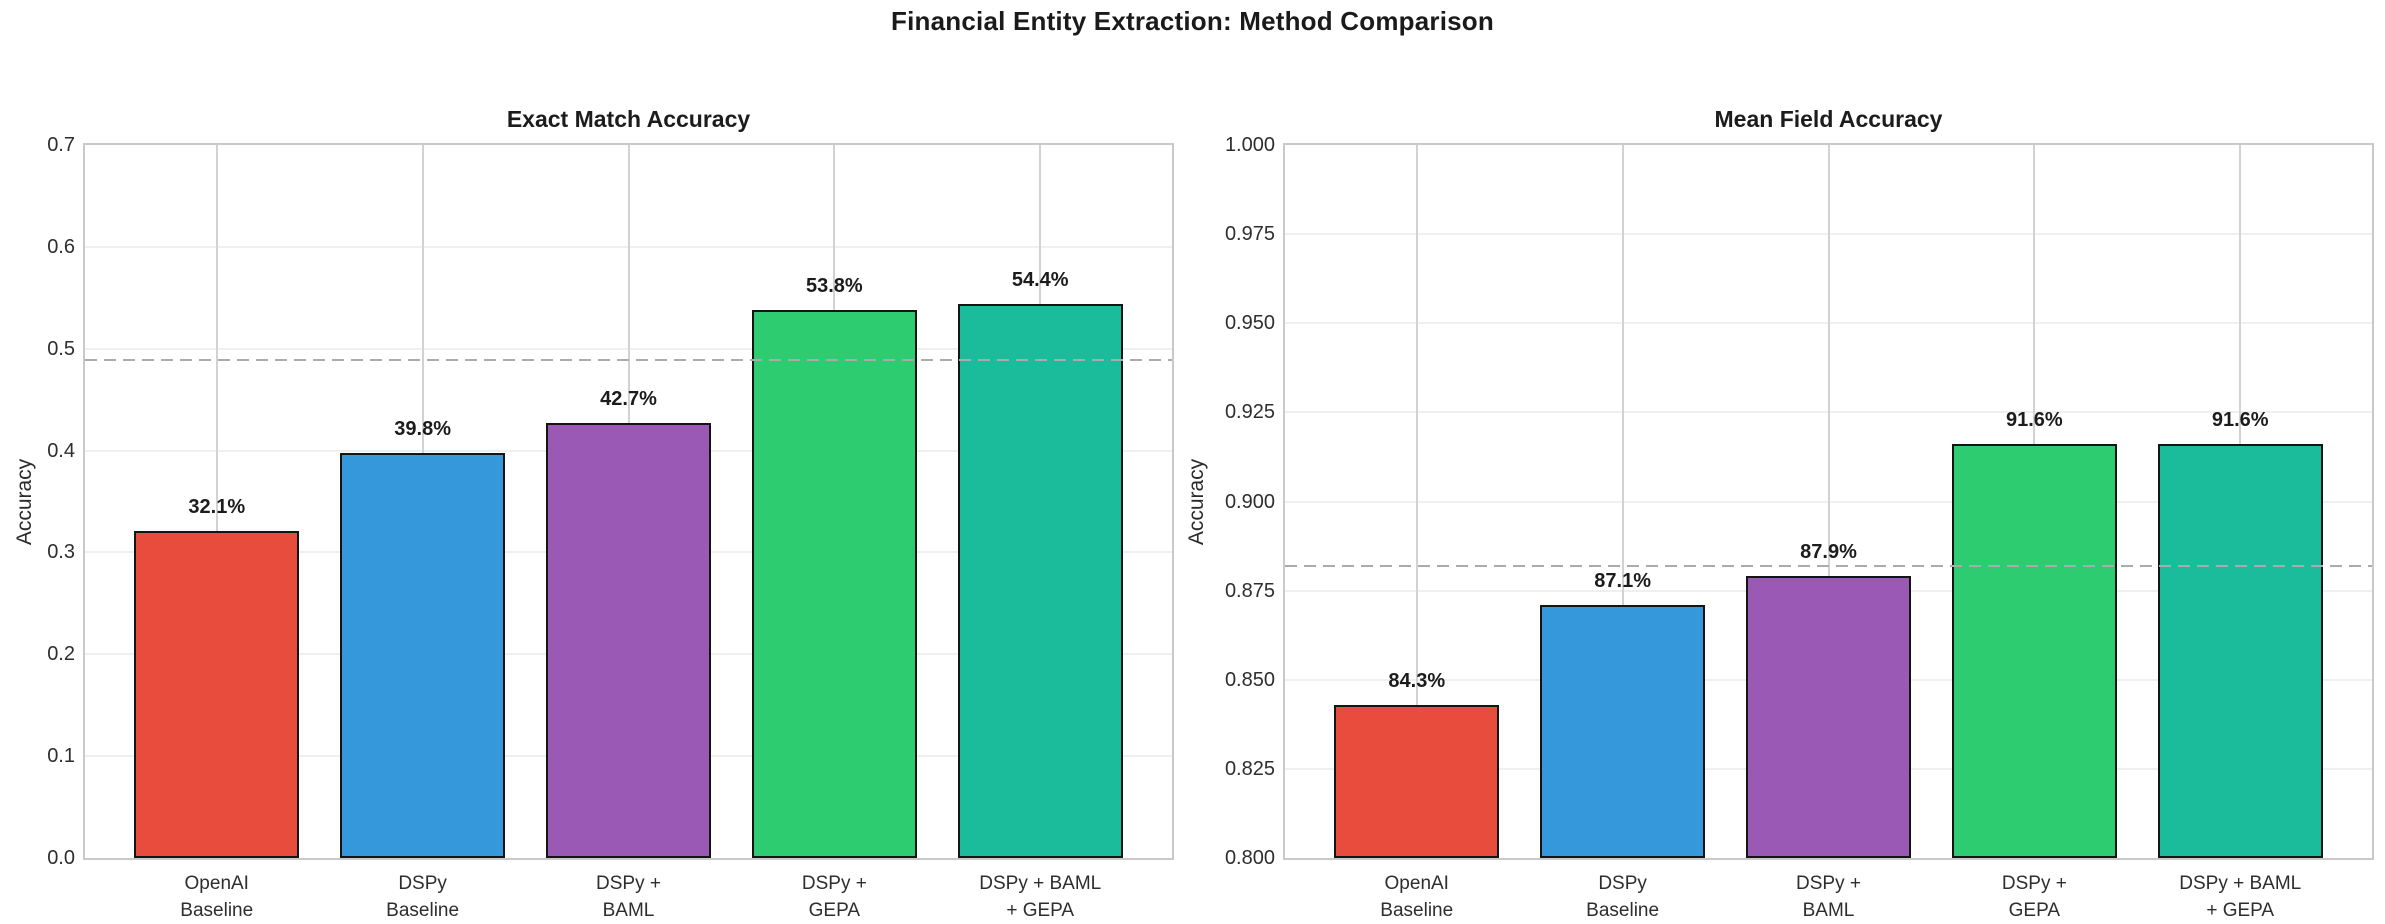 This screenshot has height=924, width=2385. What do you see at coordinates (61, 348) in the screenshot?
I see `y-tick-label: 0.5` at bounding box center [61, 348].